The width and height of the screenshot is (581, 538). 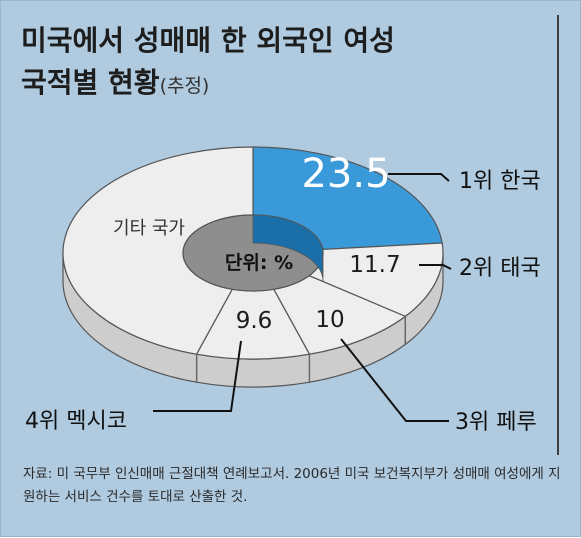 I want to click on rank-label-1: 2위 태국, so click(x=500, y=268).